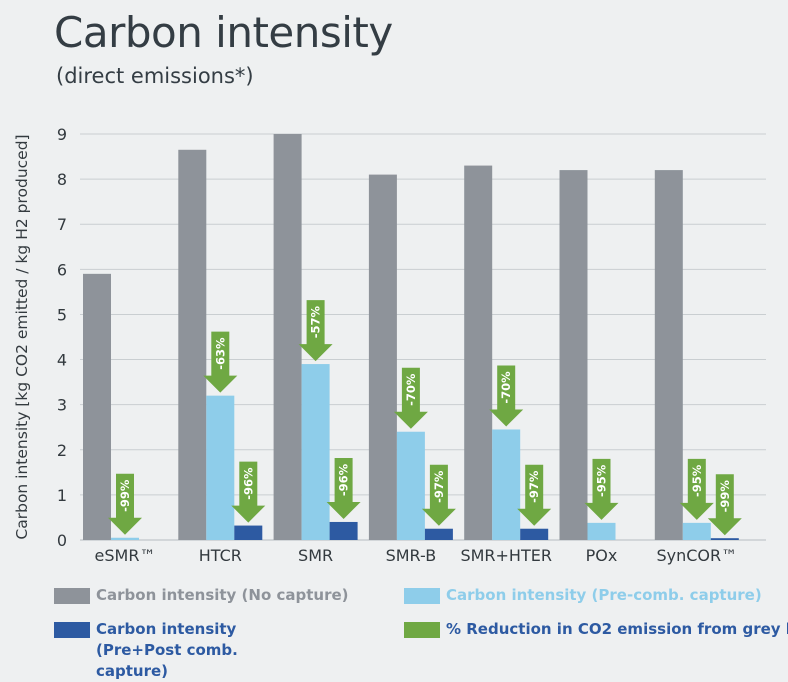  What do you see at coordinates (223, 32) in the screenshot?
I see `chart-title: Carbon intensity` at bounding box center [223, 32].